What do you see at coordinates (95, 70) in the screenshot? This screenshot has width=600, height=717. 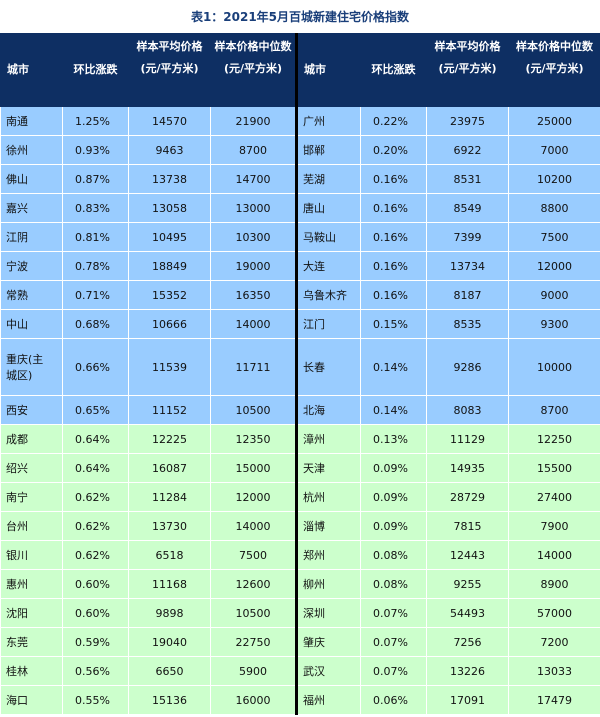 I see `header-change: 环比涨跌` at bounding box center [95, 70].